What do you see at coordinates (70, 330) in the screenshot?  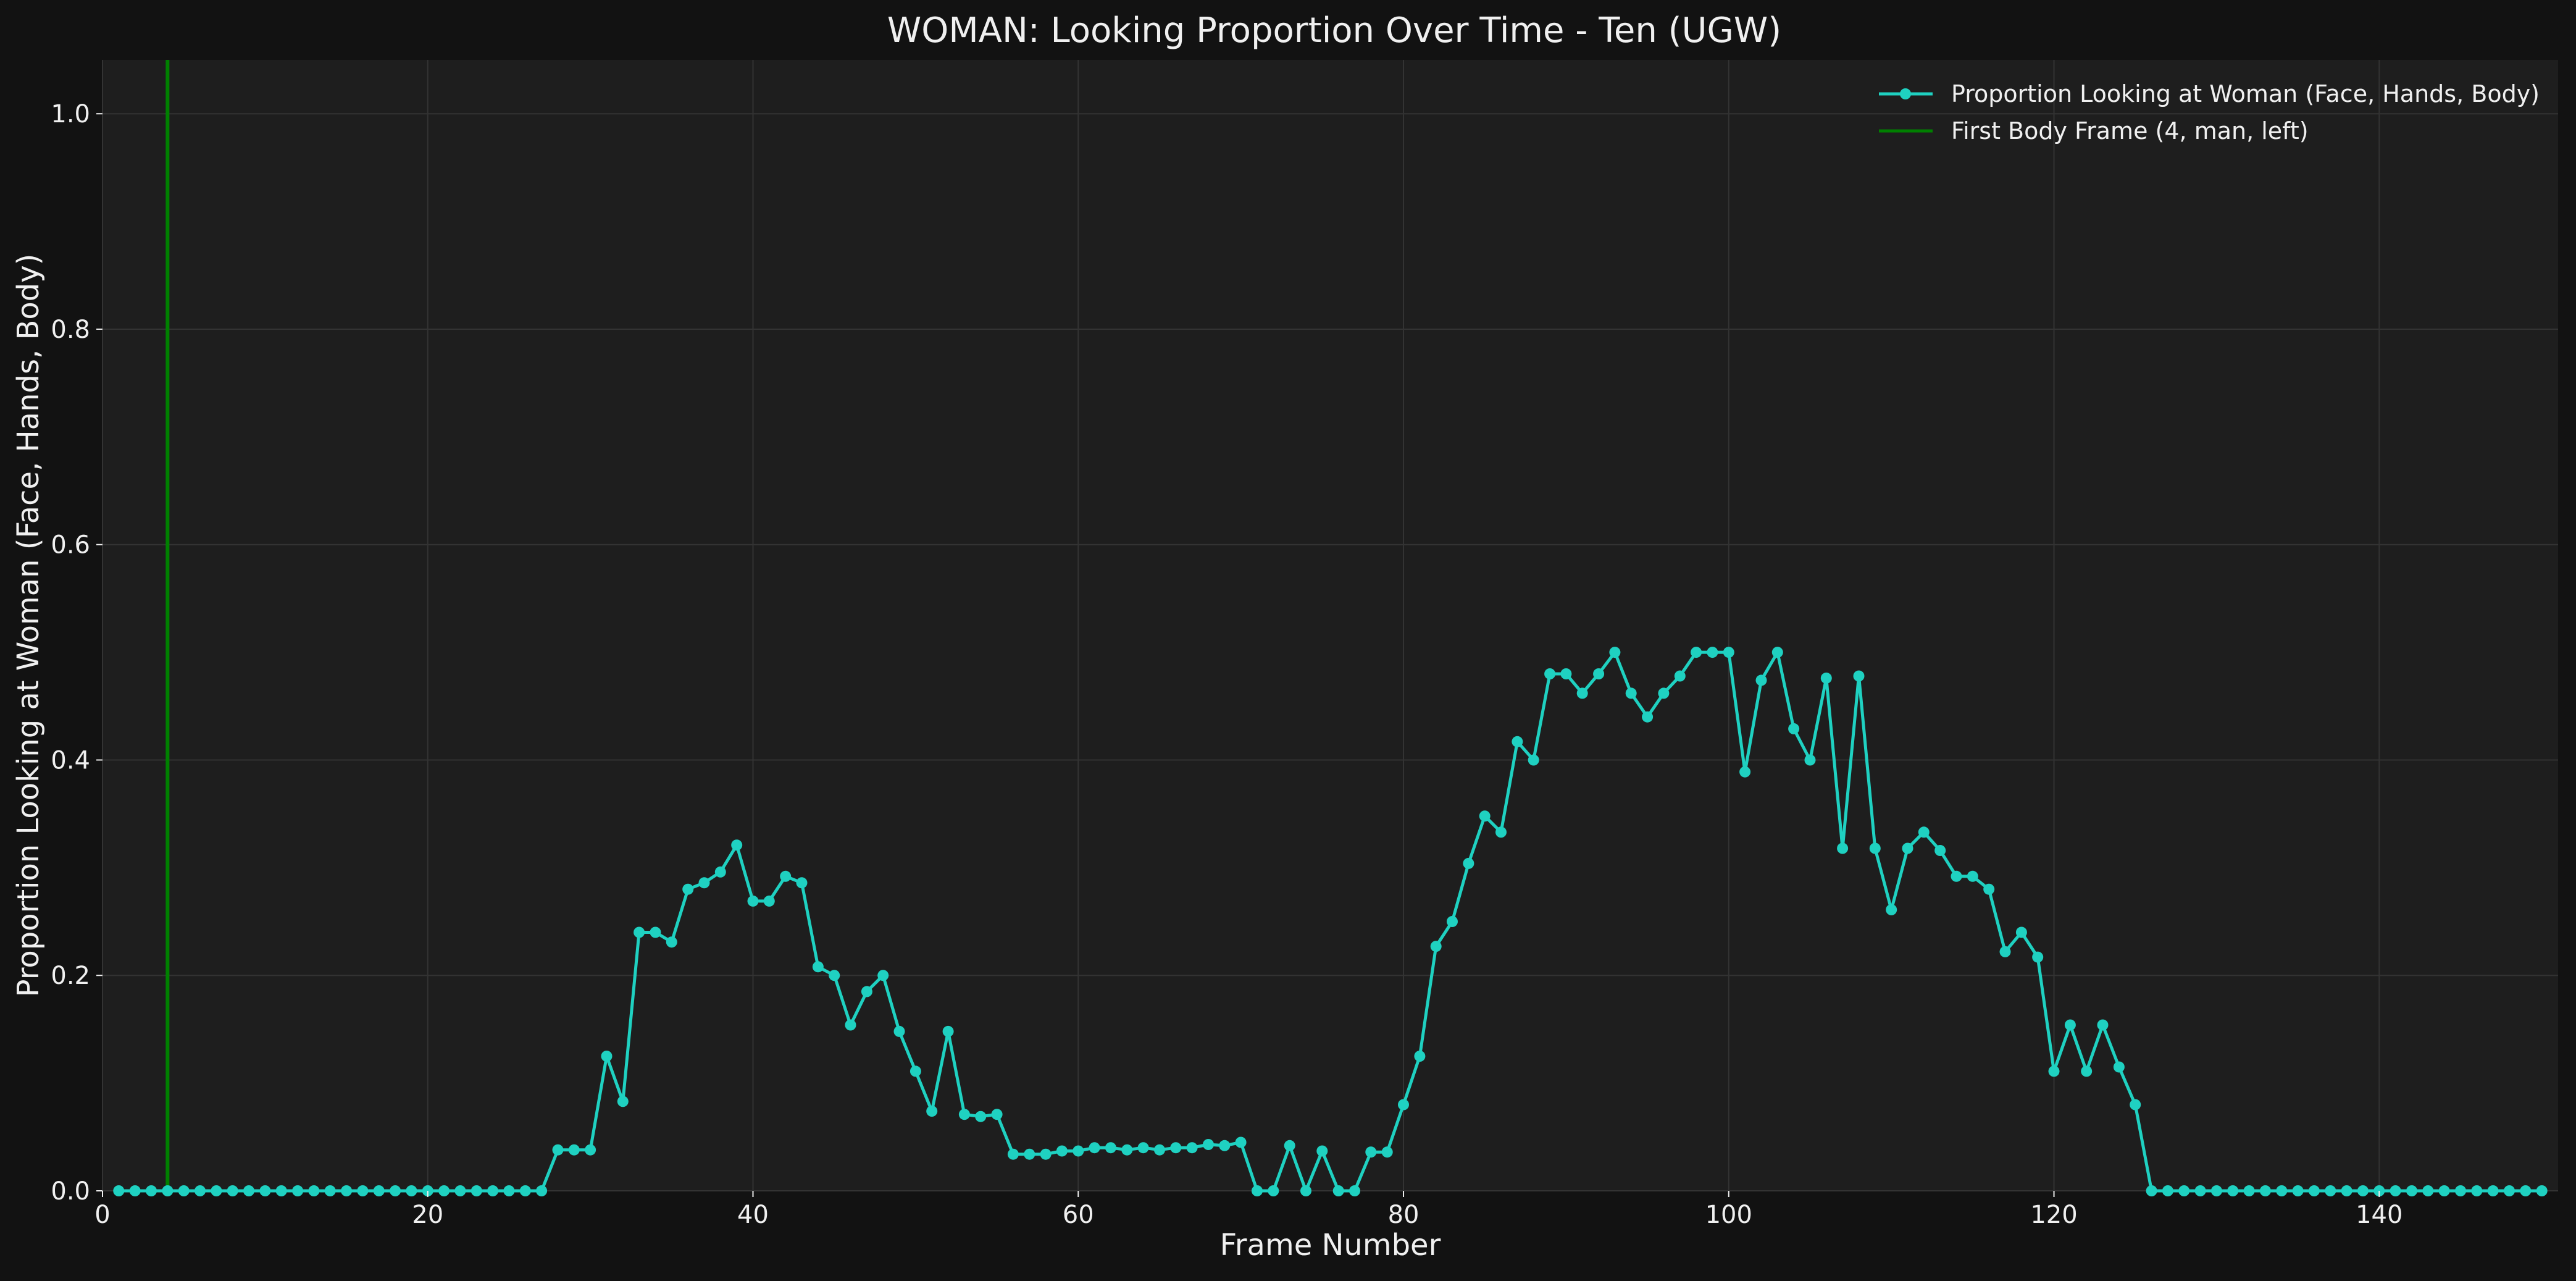 I see `y-tick-label: 0.8` at bounding box center [70, 330].